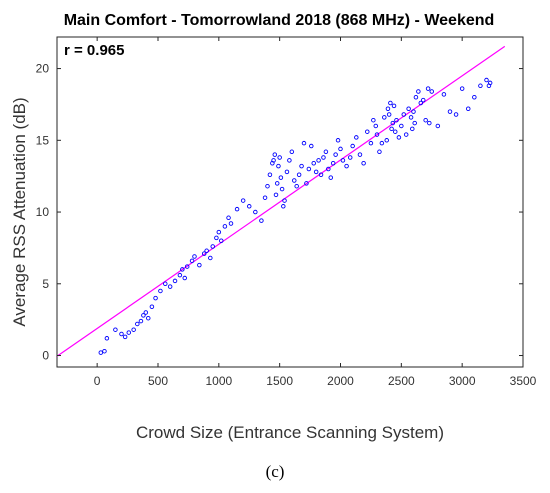  Describe the element at coordinates (523, 381) in the screenshot. I see `x-tick-label: 3500` at that location.